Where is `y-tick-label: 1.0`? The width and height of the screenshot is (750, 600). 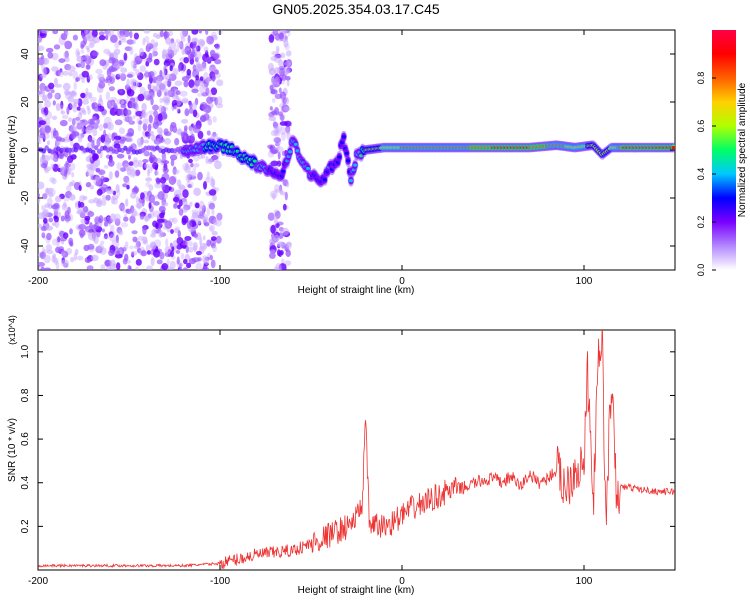 y-tick-label: 1.0 is located at coordinates (25, 351).